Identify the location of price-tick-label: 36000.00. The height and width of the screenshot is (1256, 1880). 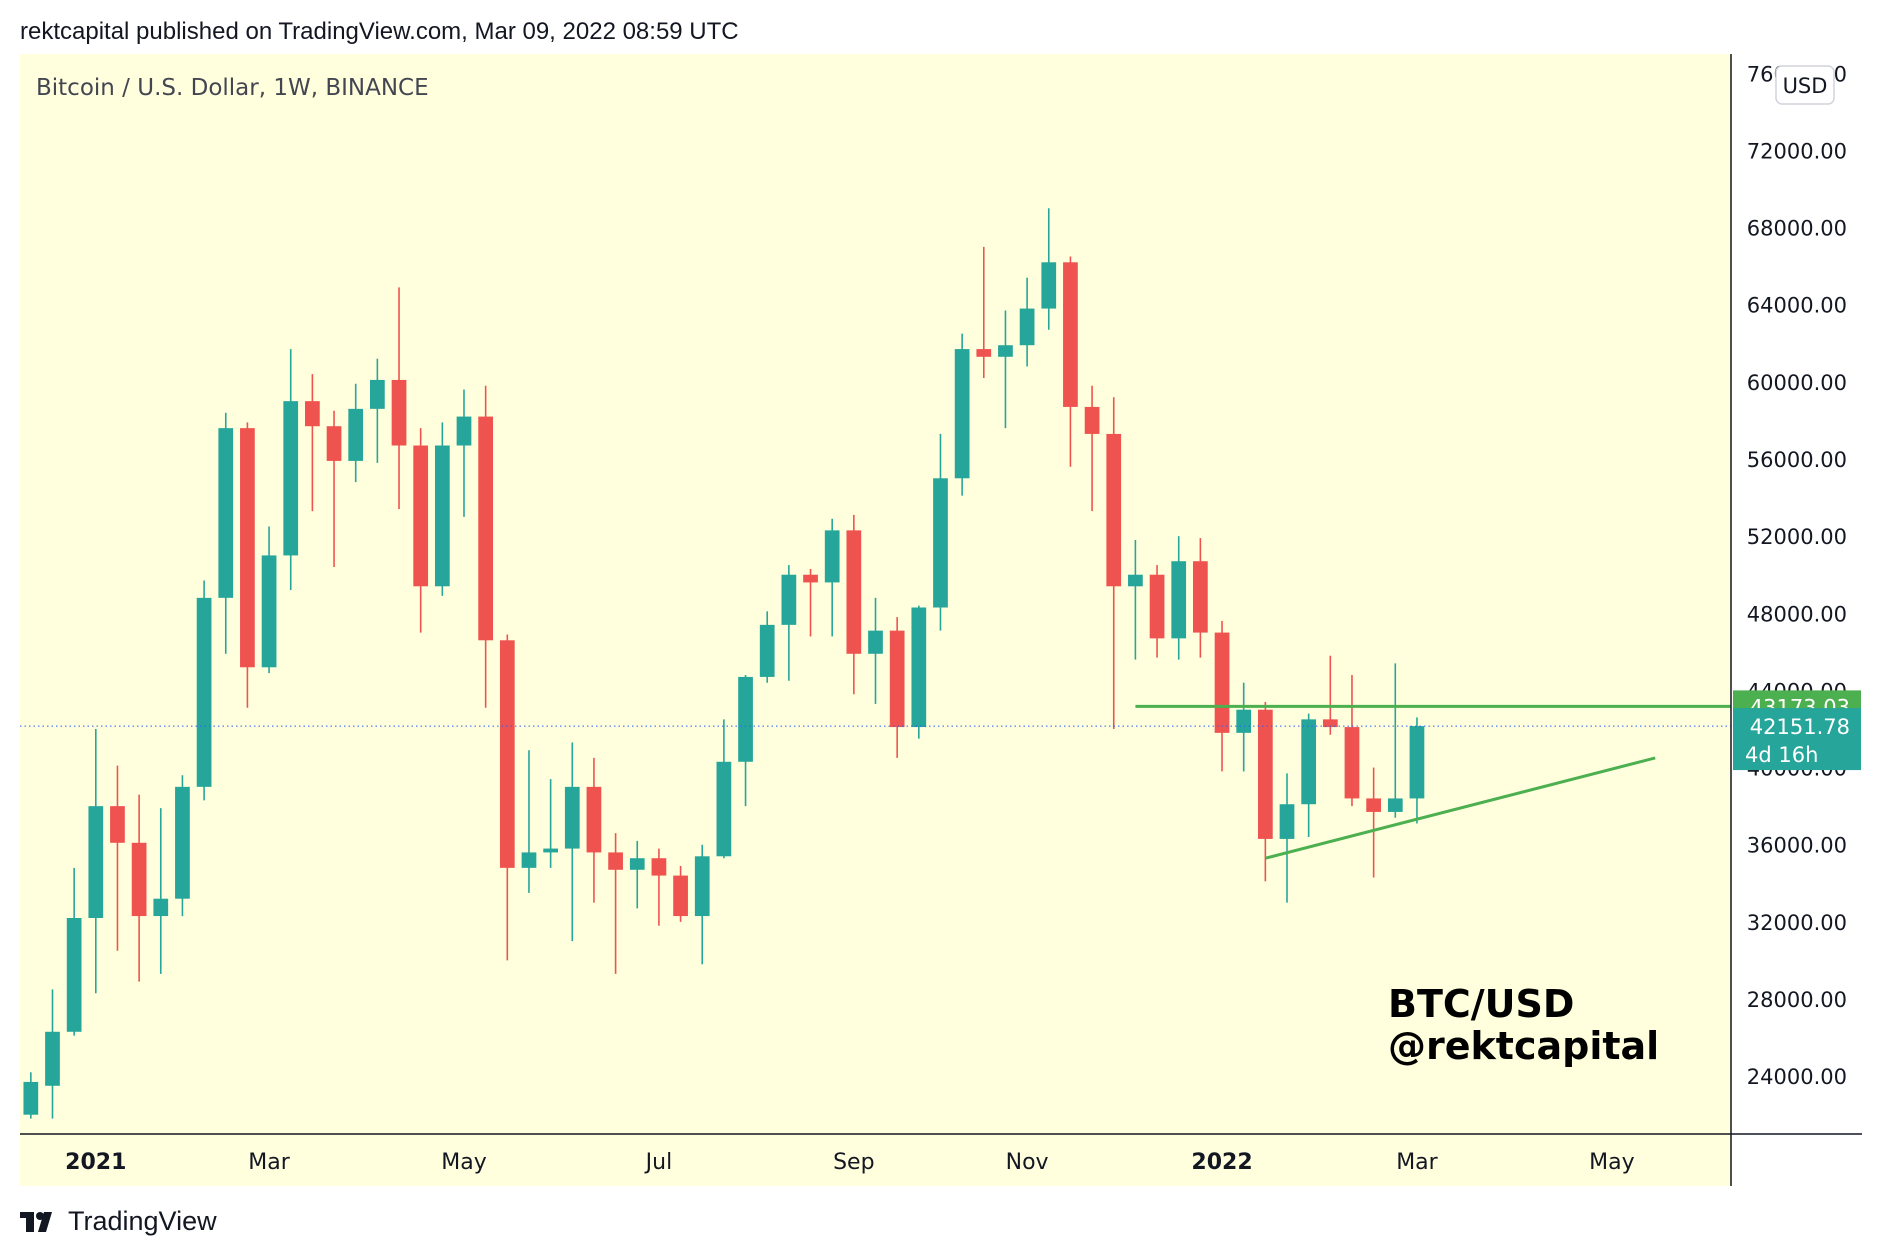
(1797, 846).